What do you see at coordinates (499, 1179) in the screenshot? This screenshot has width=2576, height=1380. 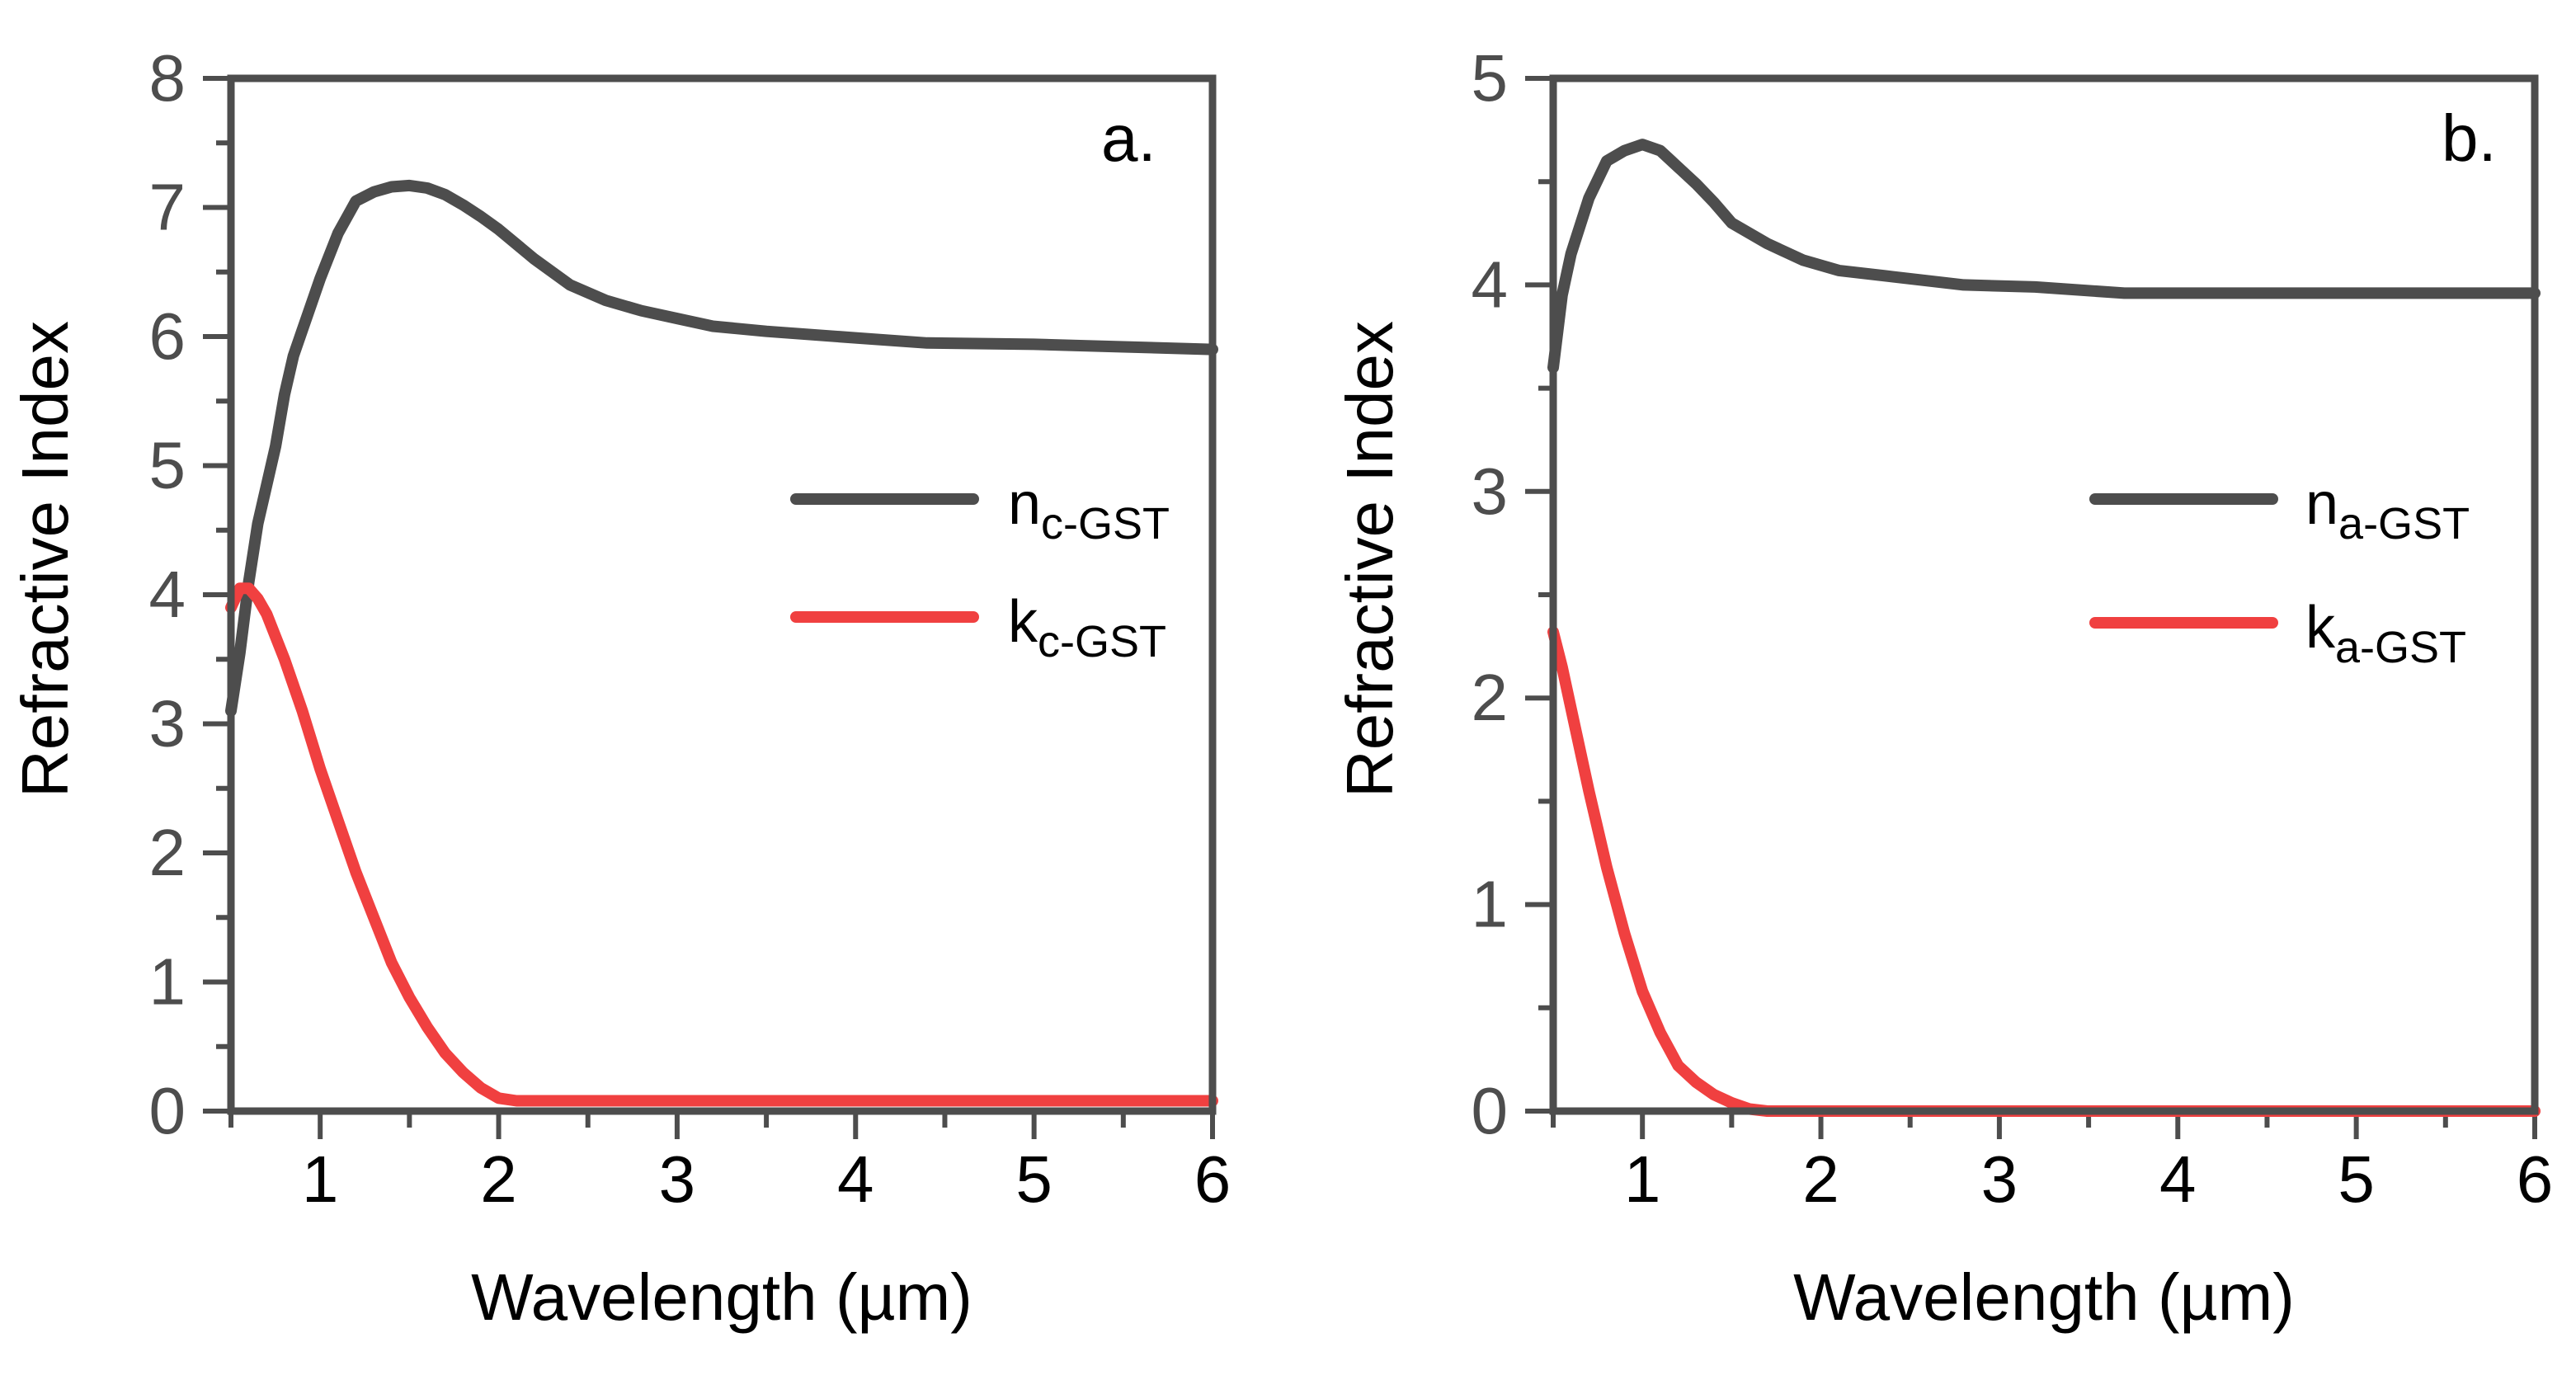 I see `panel-a-x-tick-label: 2` at bounding box center [499, 1179].